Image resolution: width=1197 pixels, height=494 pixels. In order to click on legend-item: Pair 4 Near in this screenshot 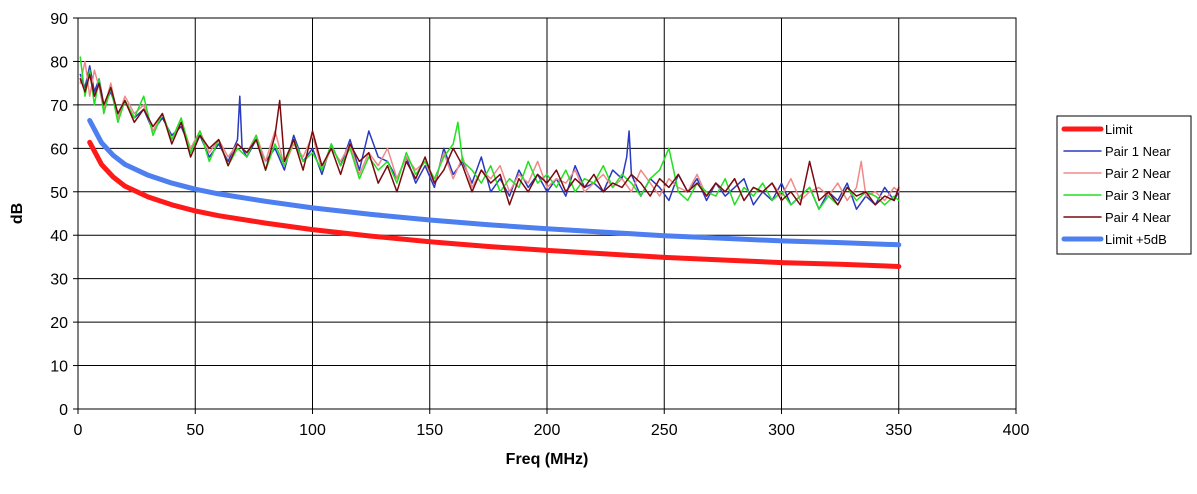, I will do `click(1117, 217)`.